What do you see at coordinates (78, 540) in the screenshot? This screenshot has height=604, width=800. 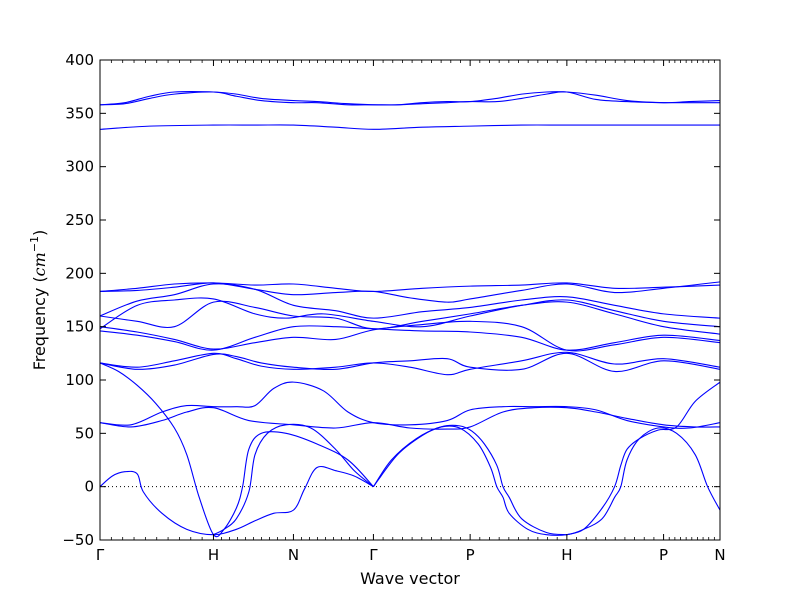 I see `y-tick-label: −50` at bounding box center [78, 540].